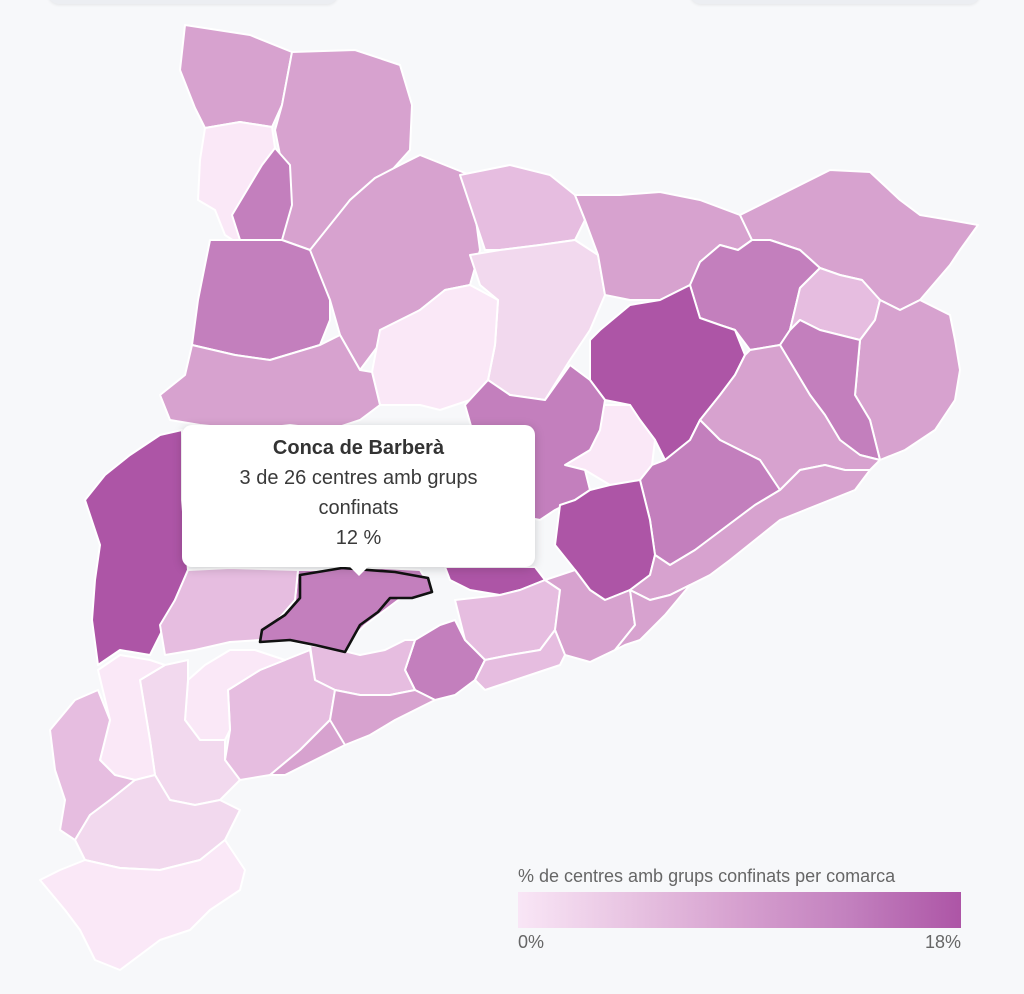 Image resolution: width=1024 pixels, height=994 pixels. I want to click on legend-labels: 0% 18%, so click(739, 945).